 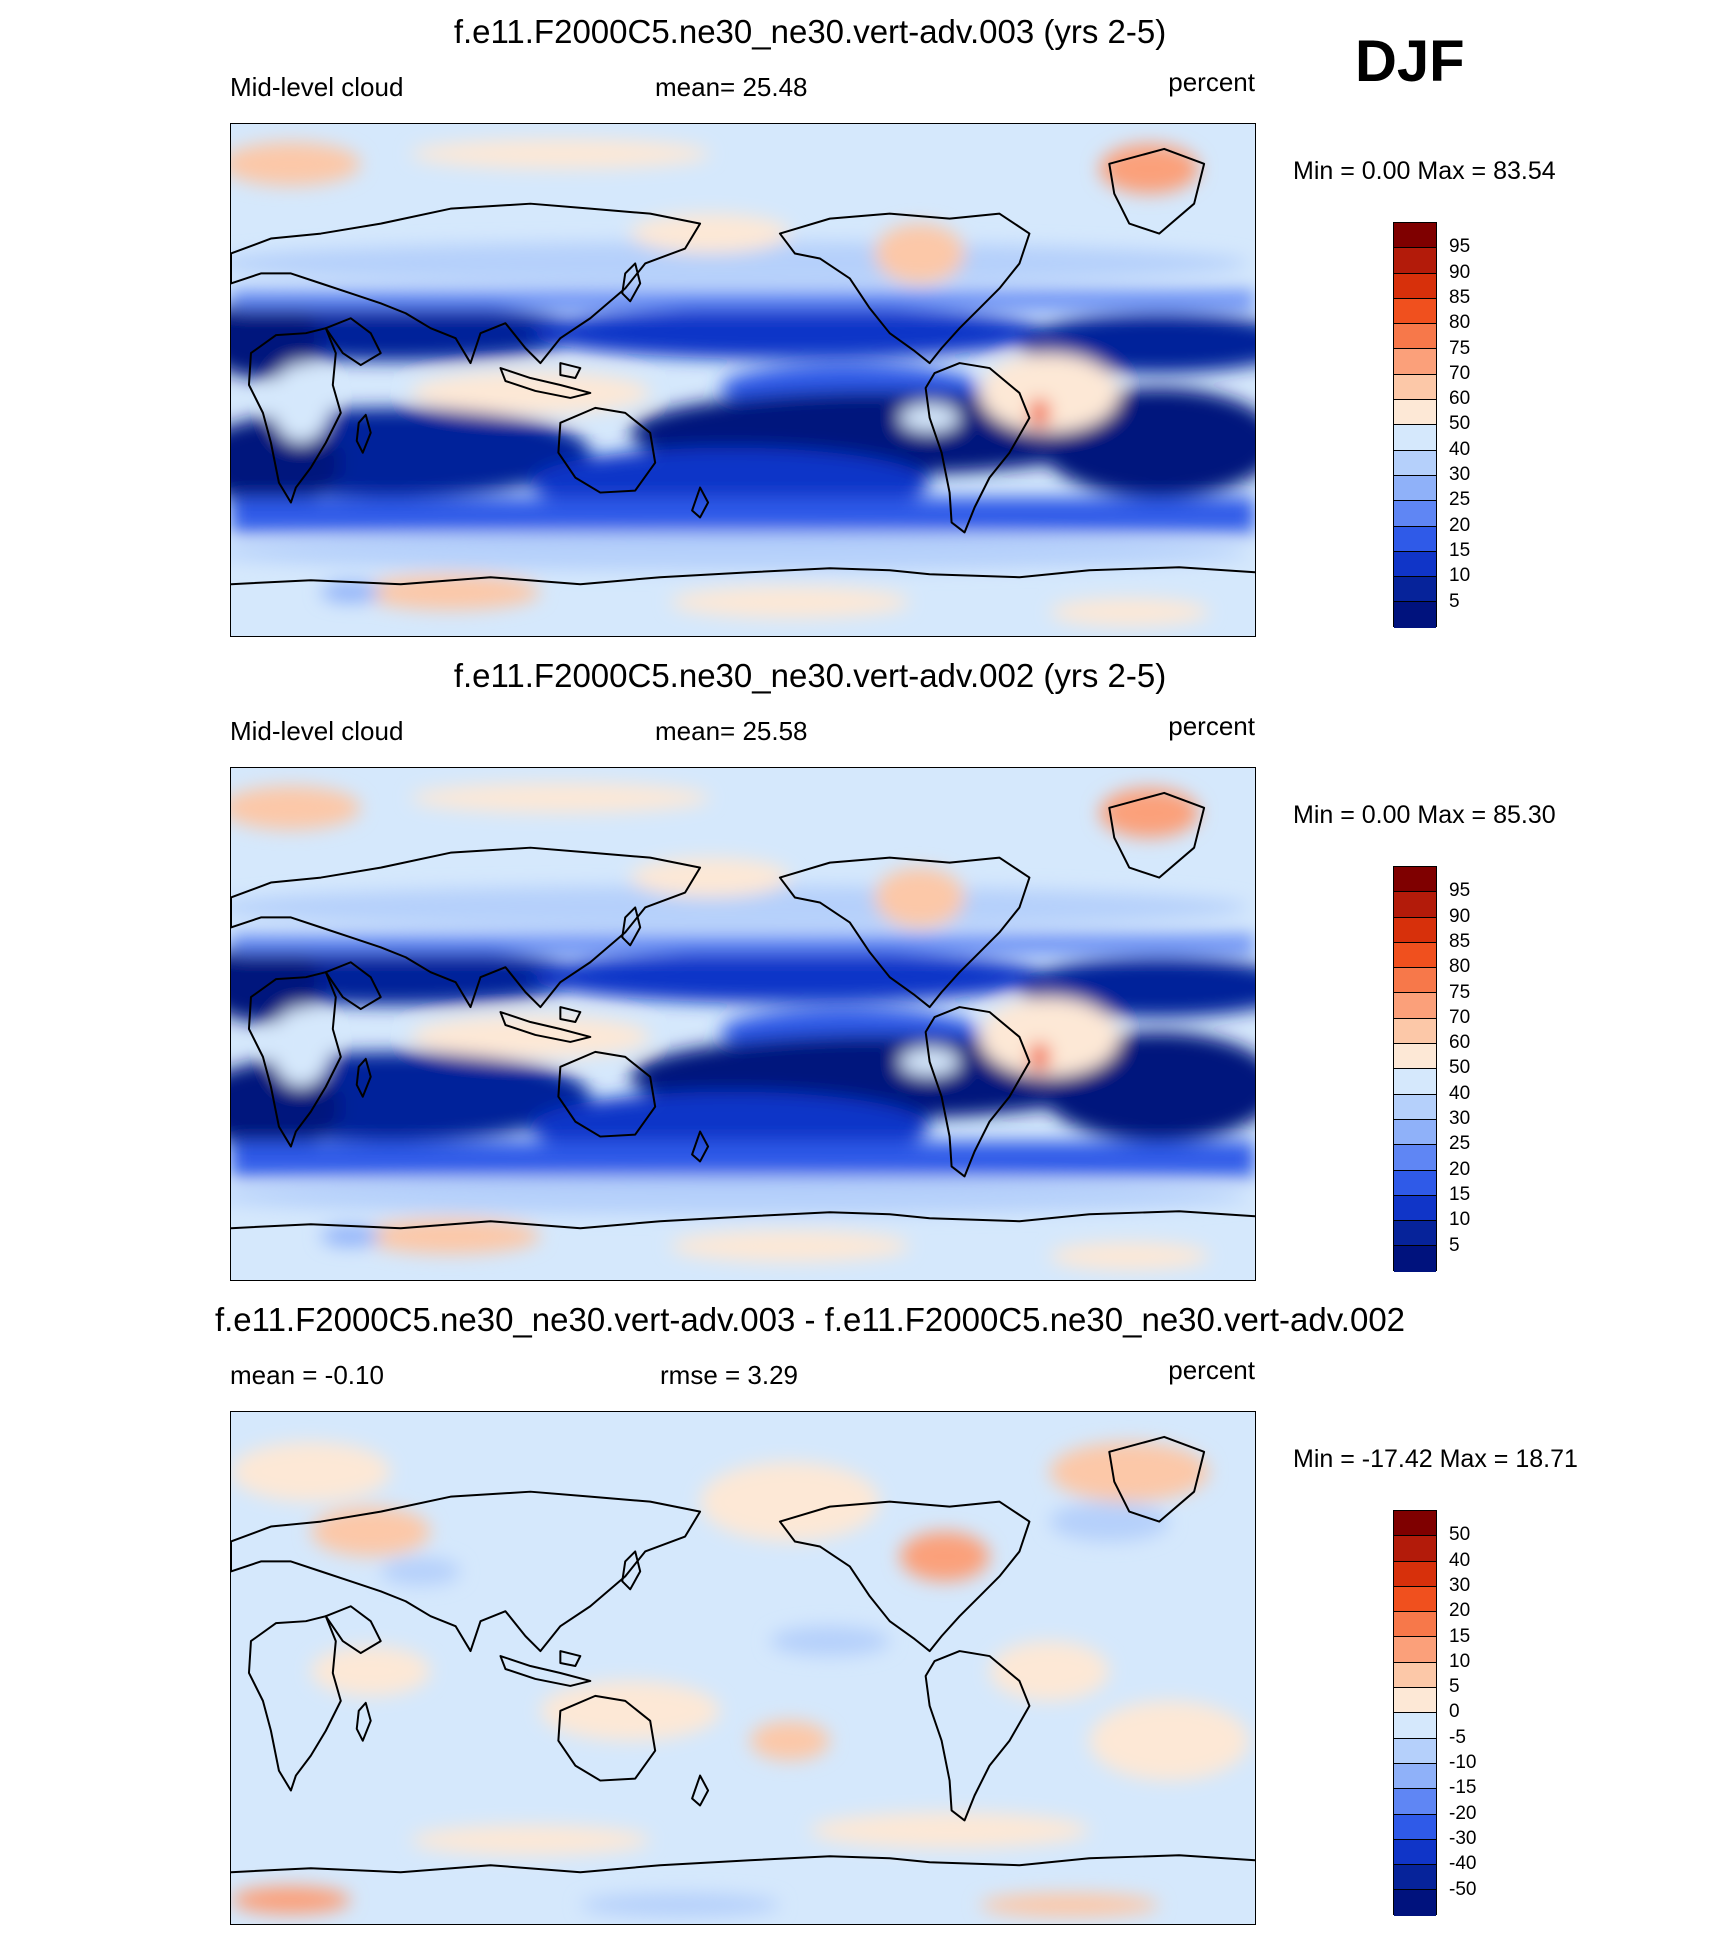 I want to click on panel-2-units-label: percent, so click(x=1211, y=726).